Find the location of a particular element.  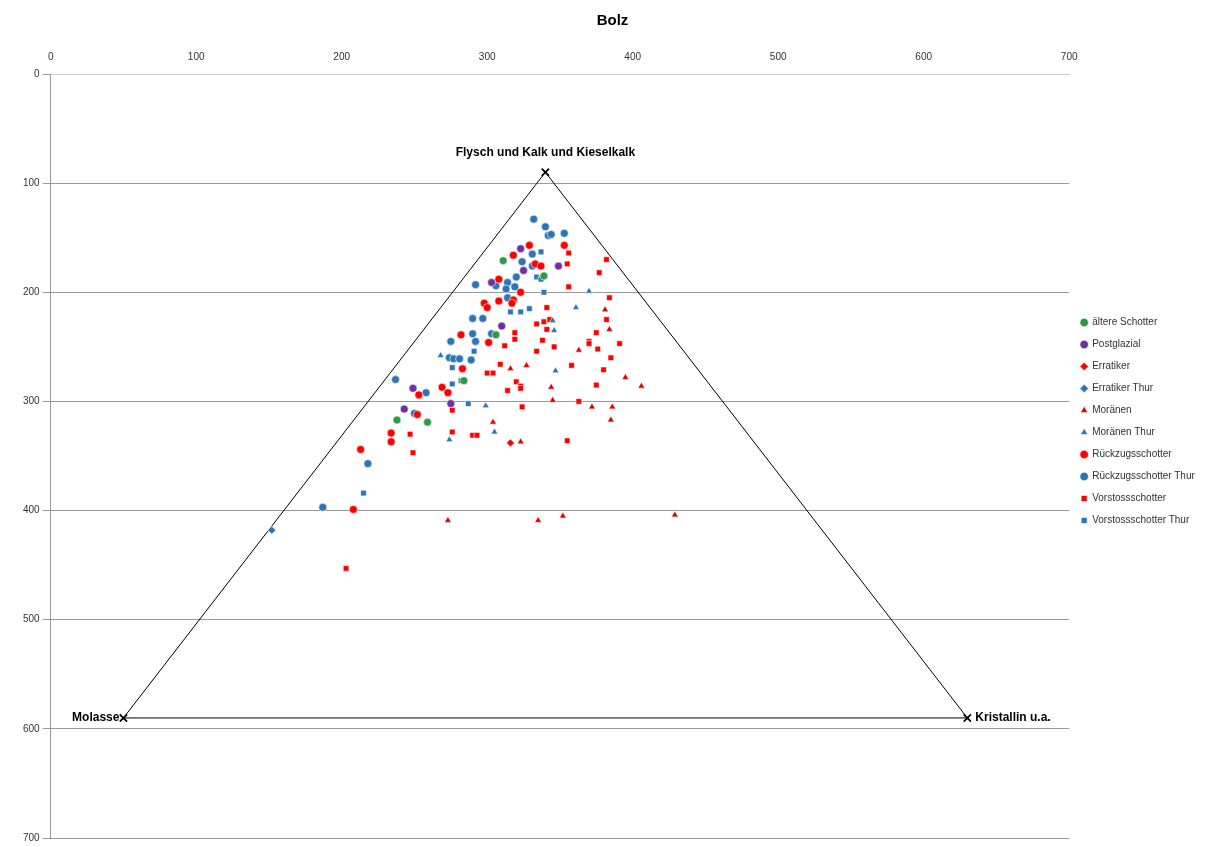

legend-label: Vorstossschotter Thur is located at coordinates (1141, 520).